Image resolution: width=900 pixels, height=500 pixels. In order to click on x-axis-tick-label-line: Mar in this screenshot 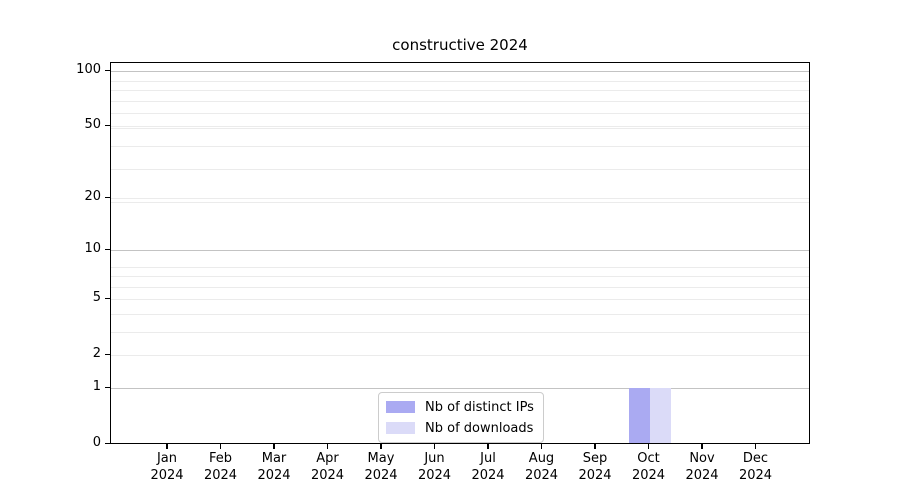, I will do `click(274, 458)`.